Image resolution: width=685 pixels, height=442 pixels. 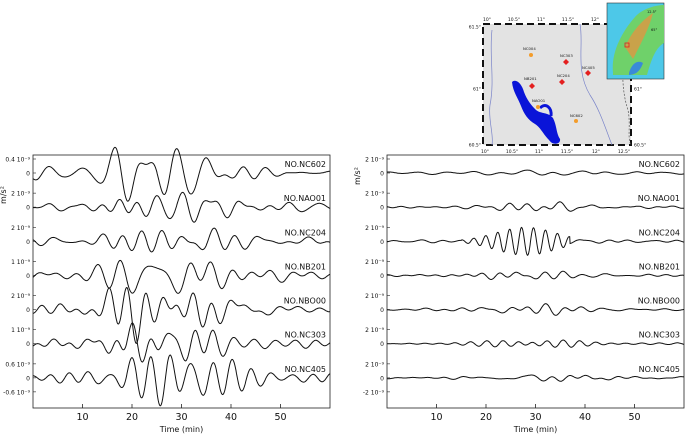 I want to click on inset-water, so click(x=636, y=68).